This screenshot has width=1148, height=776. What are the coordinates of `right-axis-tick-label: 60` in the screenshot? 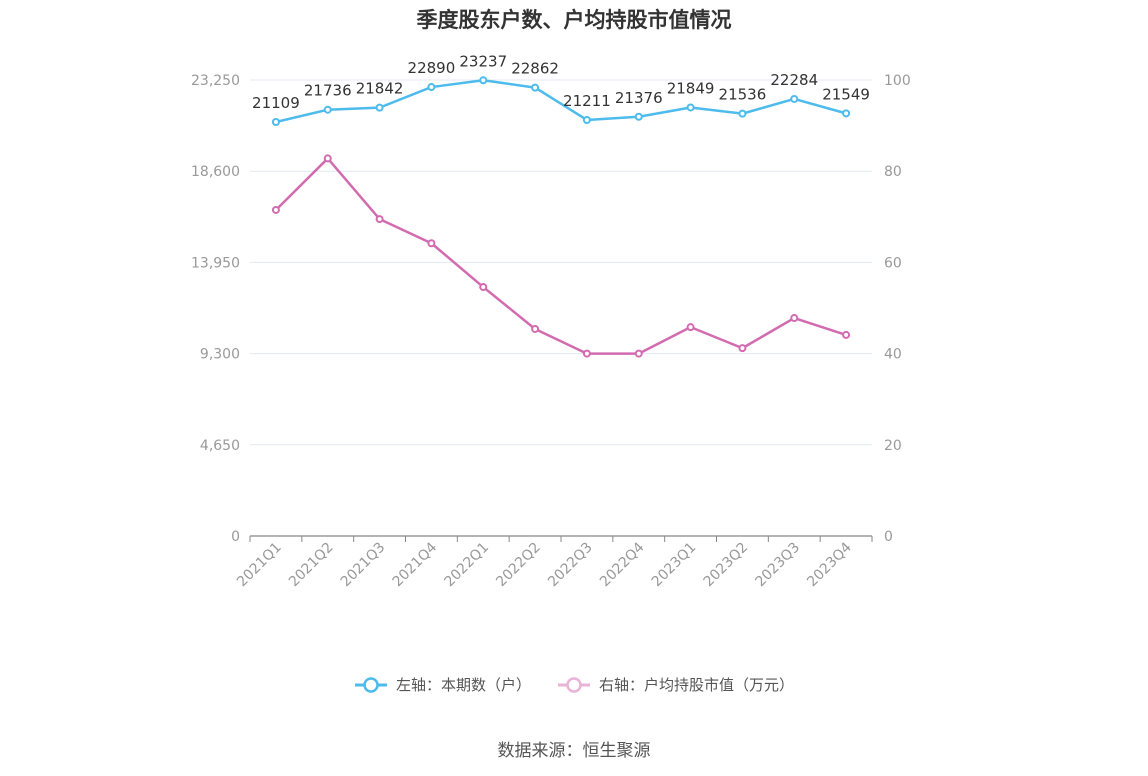 It's located at (893, 263).